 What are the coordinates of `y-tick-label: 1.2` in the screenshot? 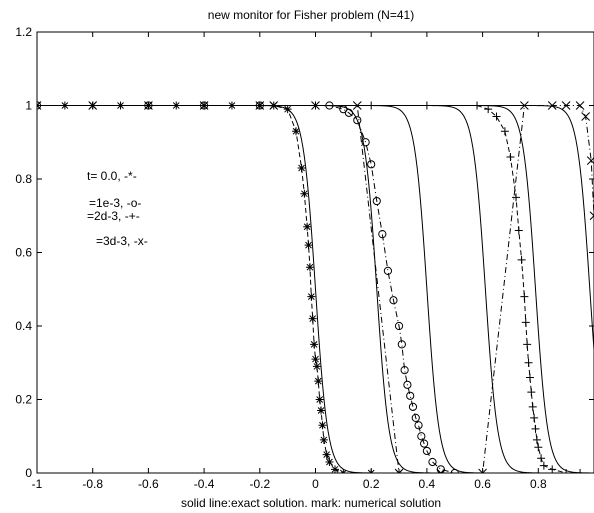 It's located at (23, 32).